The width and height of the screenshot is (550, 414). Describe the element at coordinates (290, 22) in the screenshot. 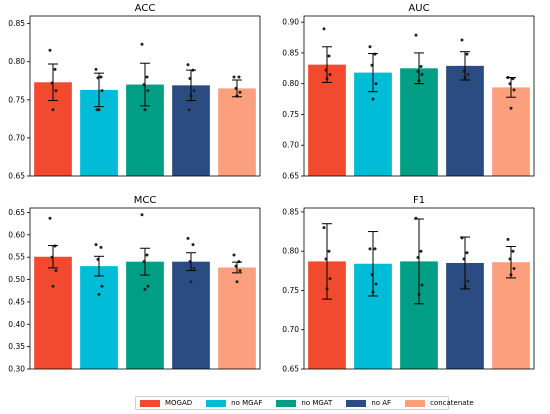

I see `y-tick-label: 0.90` at that location.